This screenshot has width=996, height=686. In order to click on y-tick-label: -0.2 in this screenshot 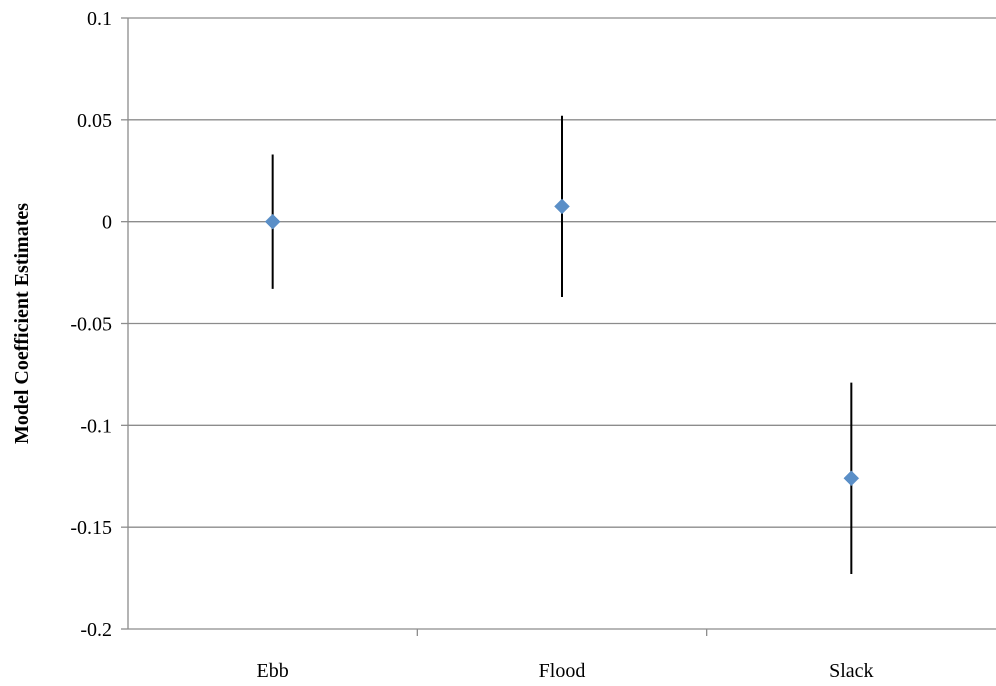, I will do `click(96, 630)`.